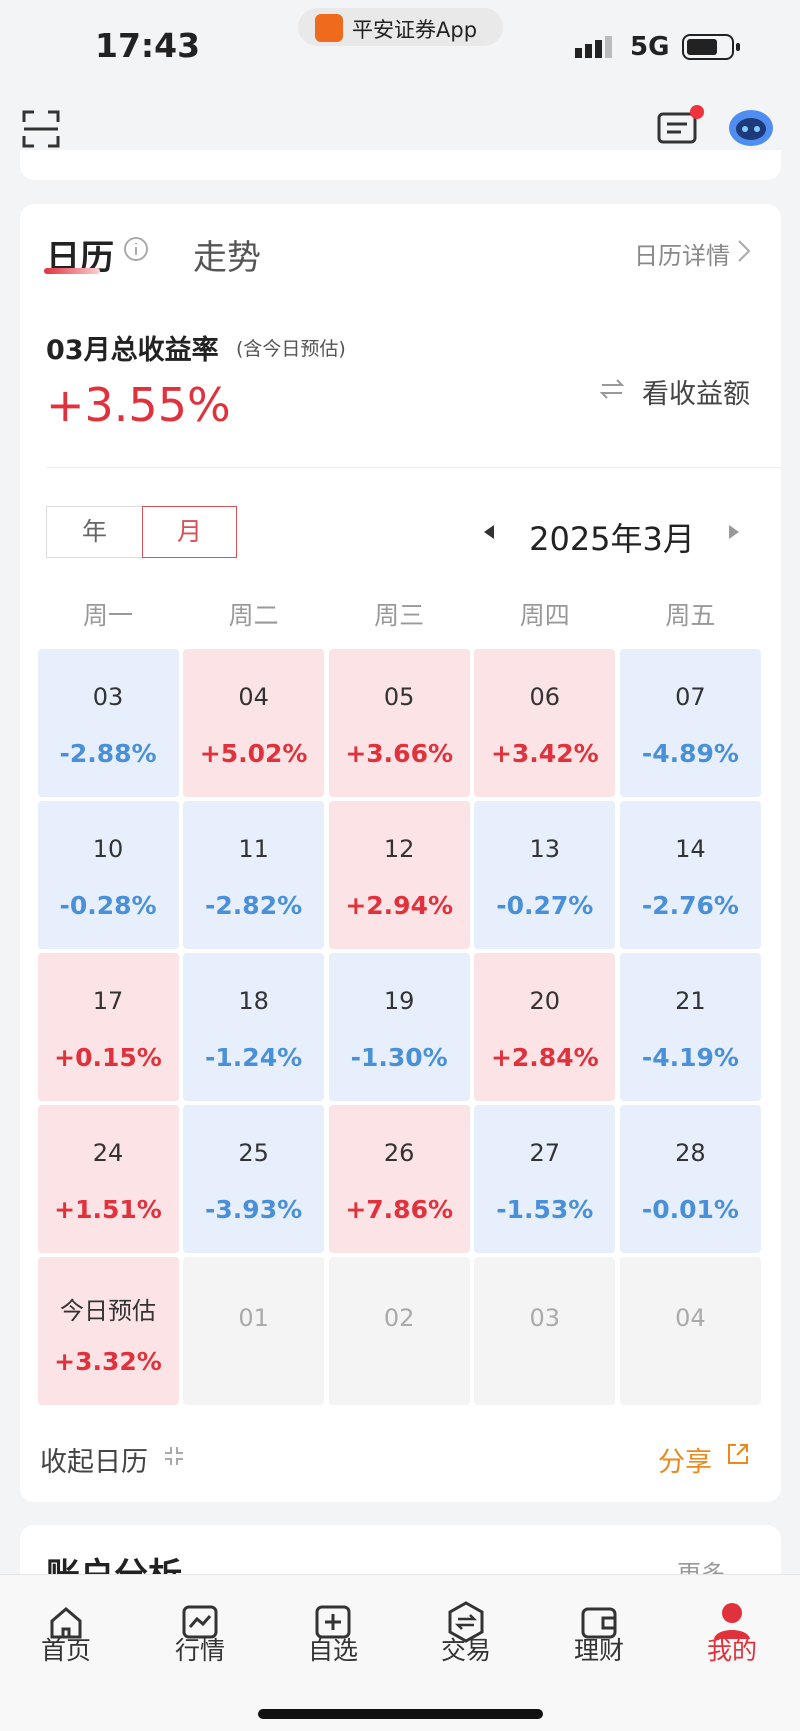 The height and width of the screenshot is (1731, 800). Describe the element at coordinates (399, 753) in the screenshot. I see `day-return: +3.66%` at that location.